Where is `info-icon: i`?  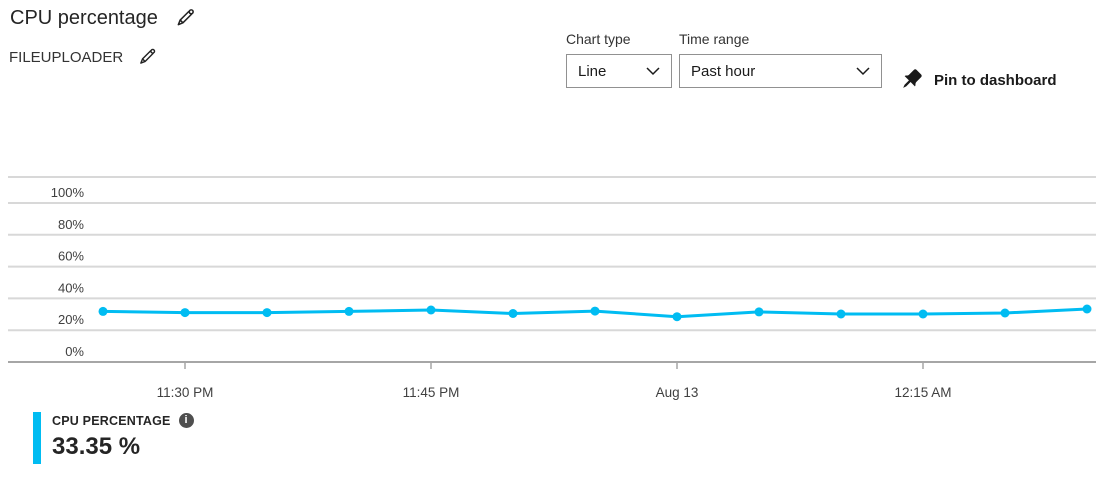
info-icon: i is located at coordinates (186, 420).